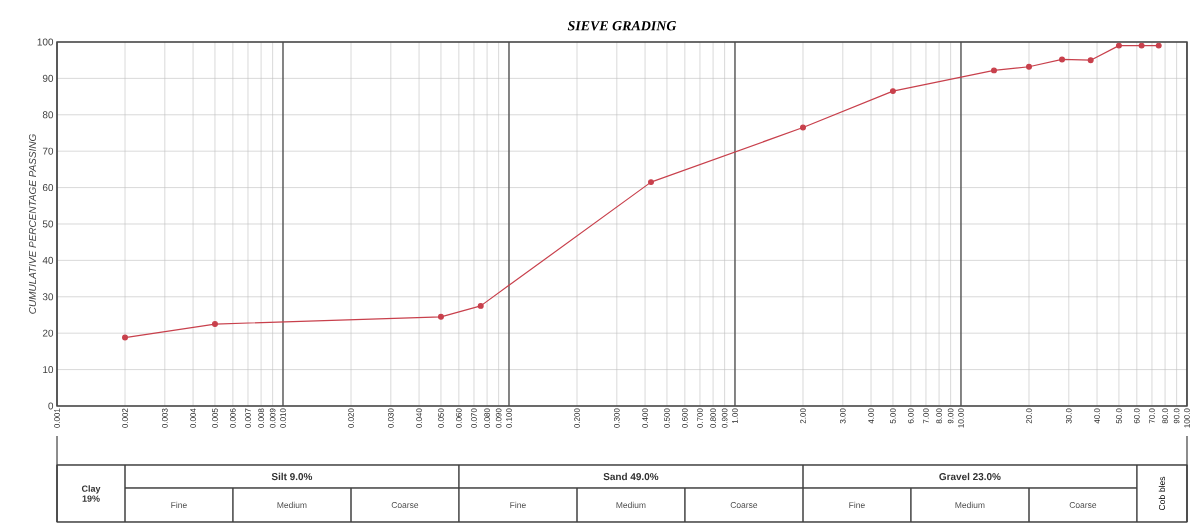 This screenshot has width=1197, height=529. What do you see at coordinates (32, 224) in the screenshot?
I see `y-axis-title: CUMULATIVE PERCENTAGE PASSING` at bounding box center [32, 224].